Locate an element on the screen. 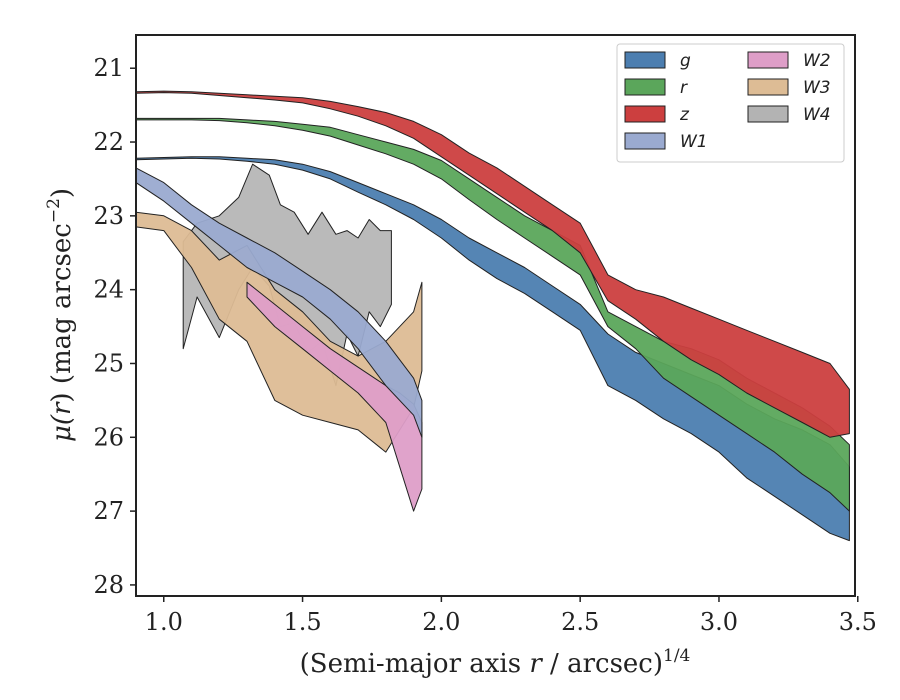  band-W1 is located at coordinates (279, 302).